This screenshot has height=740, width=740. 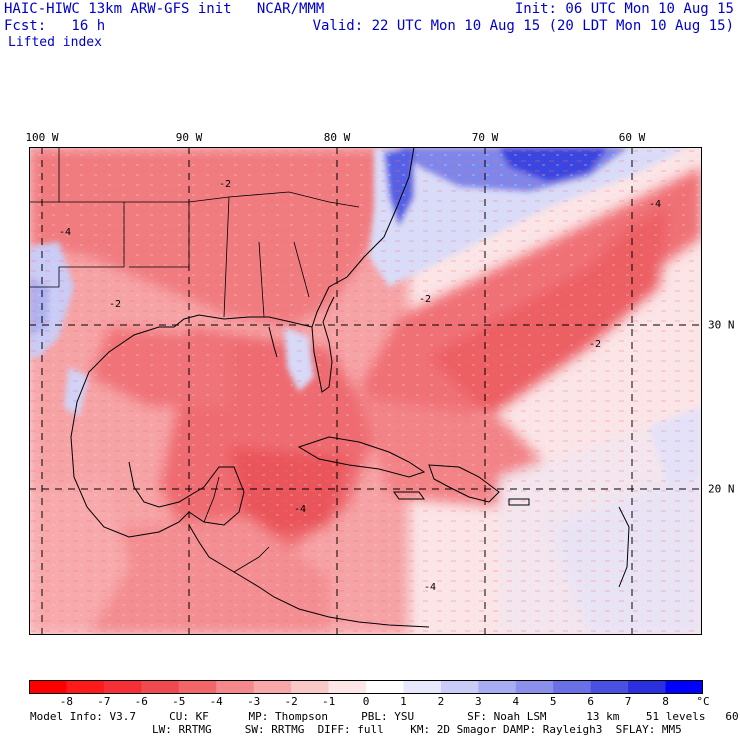 I want to click on colorbar-label: -8, so click(x=66, y=701).